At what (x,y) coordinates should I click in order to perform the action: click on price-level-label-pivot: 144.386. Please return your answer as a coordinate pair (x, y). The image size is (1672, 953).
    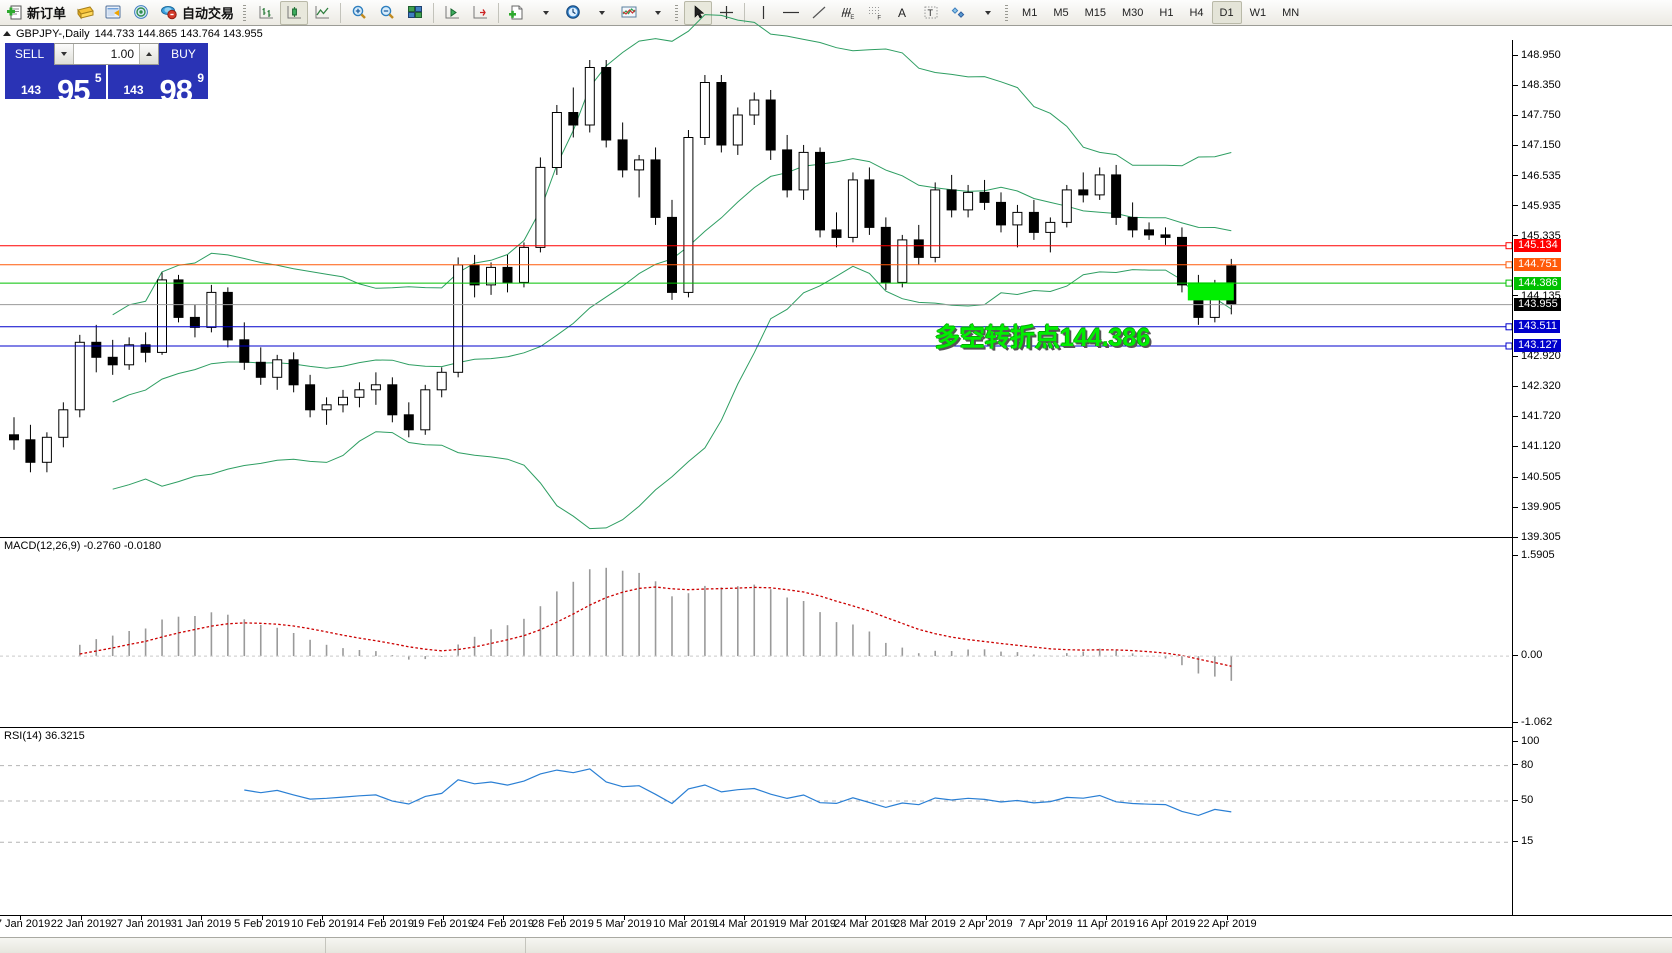
    Looking at the image, I should click on (1537, 283).